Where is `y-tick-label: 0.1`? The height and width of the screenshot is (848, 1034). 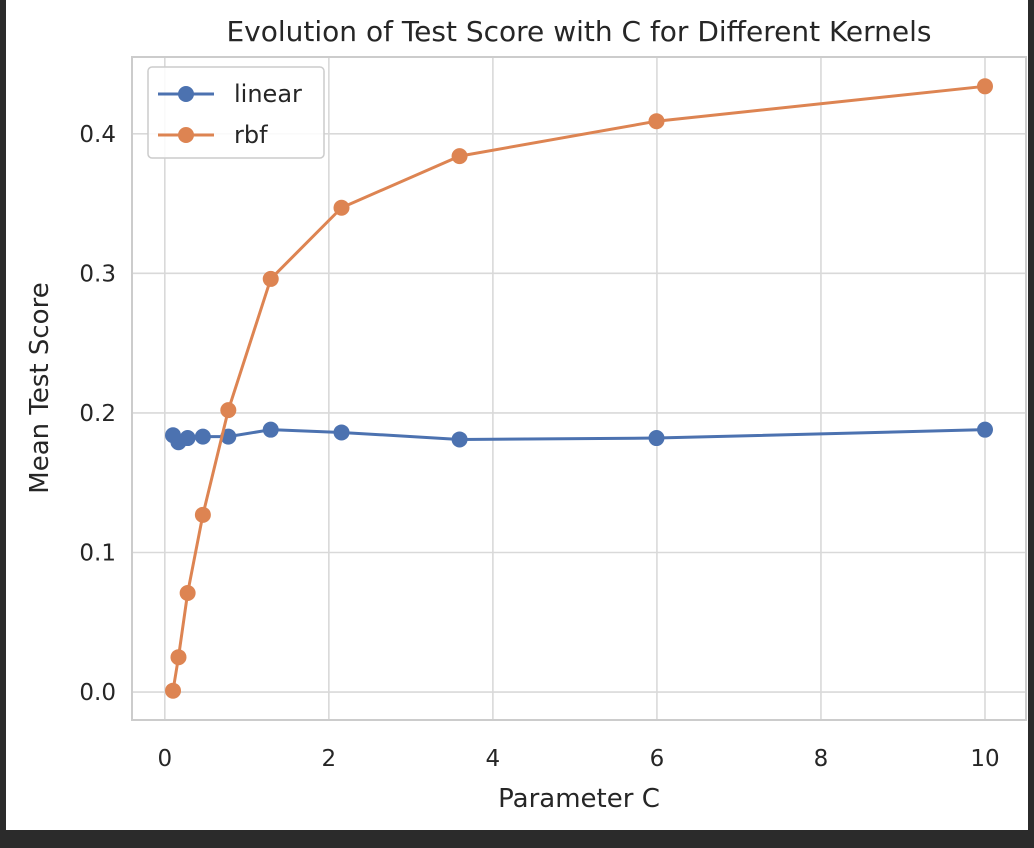 y-tick-label: 0.1 is located at coordinates (97, 554).